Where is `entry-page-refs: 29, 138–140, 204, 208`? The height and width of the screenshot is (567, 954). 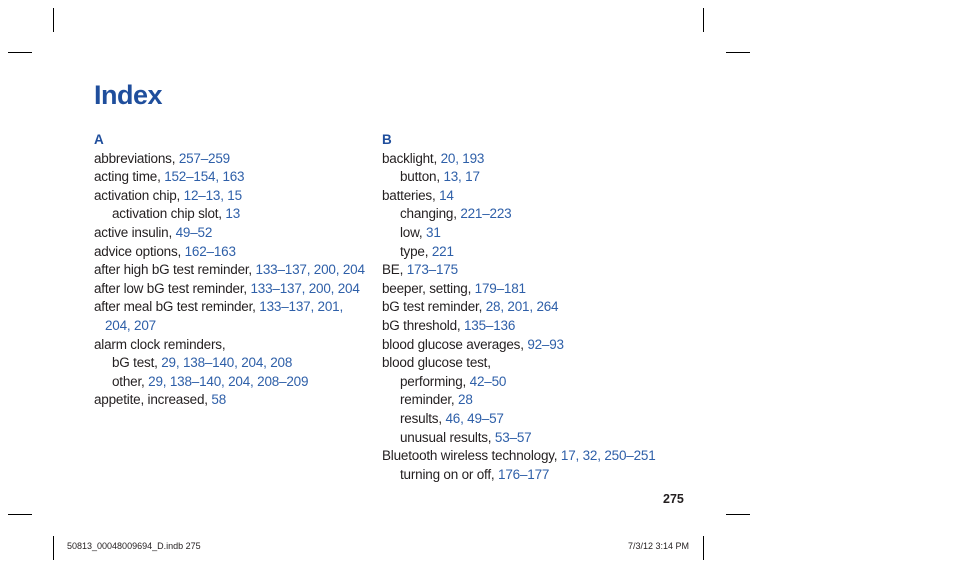 entry-page-refs: 29, 138–140, 204, 208 is located at coordinates (227, 363).